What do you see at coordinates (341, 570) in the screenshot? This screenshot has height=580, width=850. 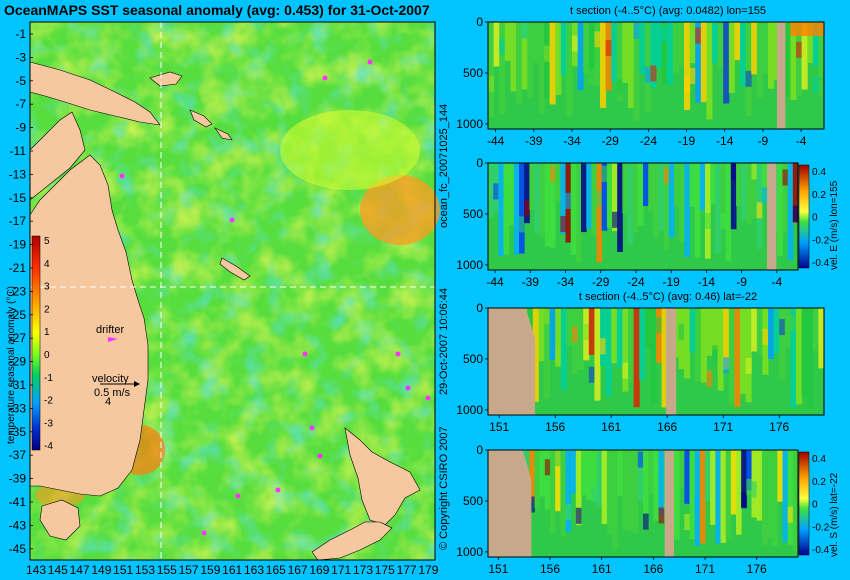 I see `lon-tick-label: 171` at bounding box center [341, 570].